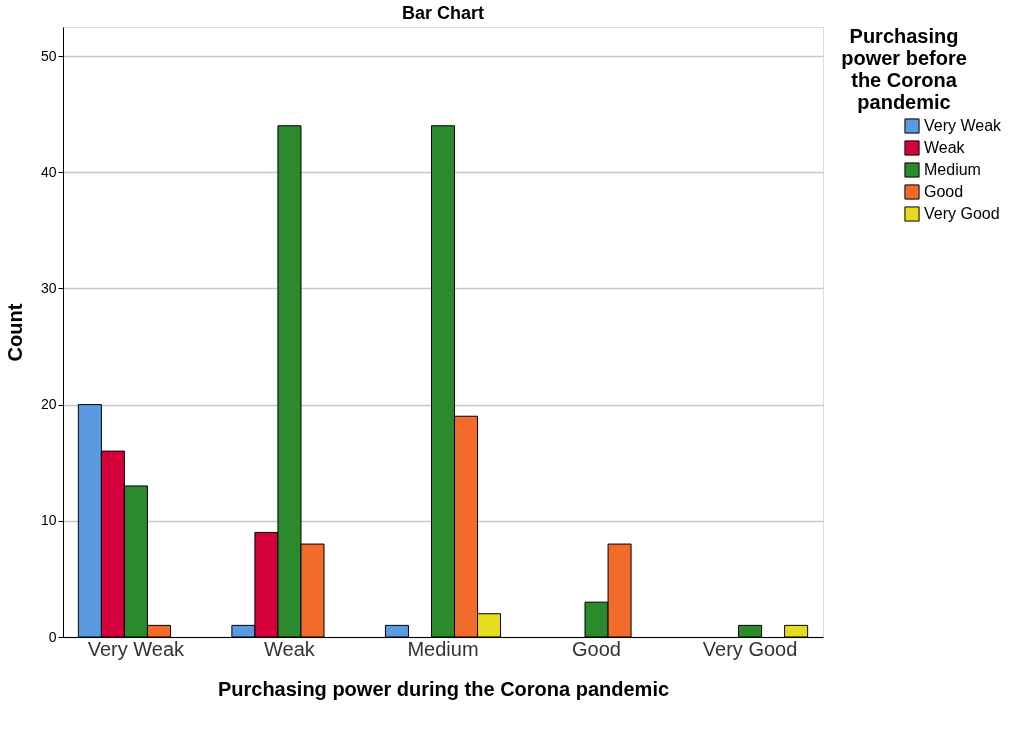 Image resolution: width=1020 pixels, height=740 pixels. What do you see at coordinates (48, 55) in the screenshot?
I see `y-tick-label: 50` at bounding box center [48, 55].